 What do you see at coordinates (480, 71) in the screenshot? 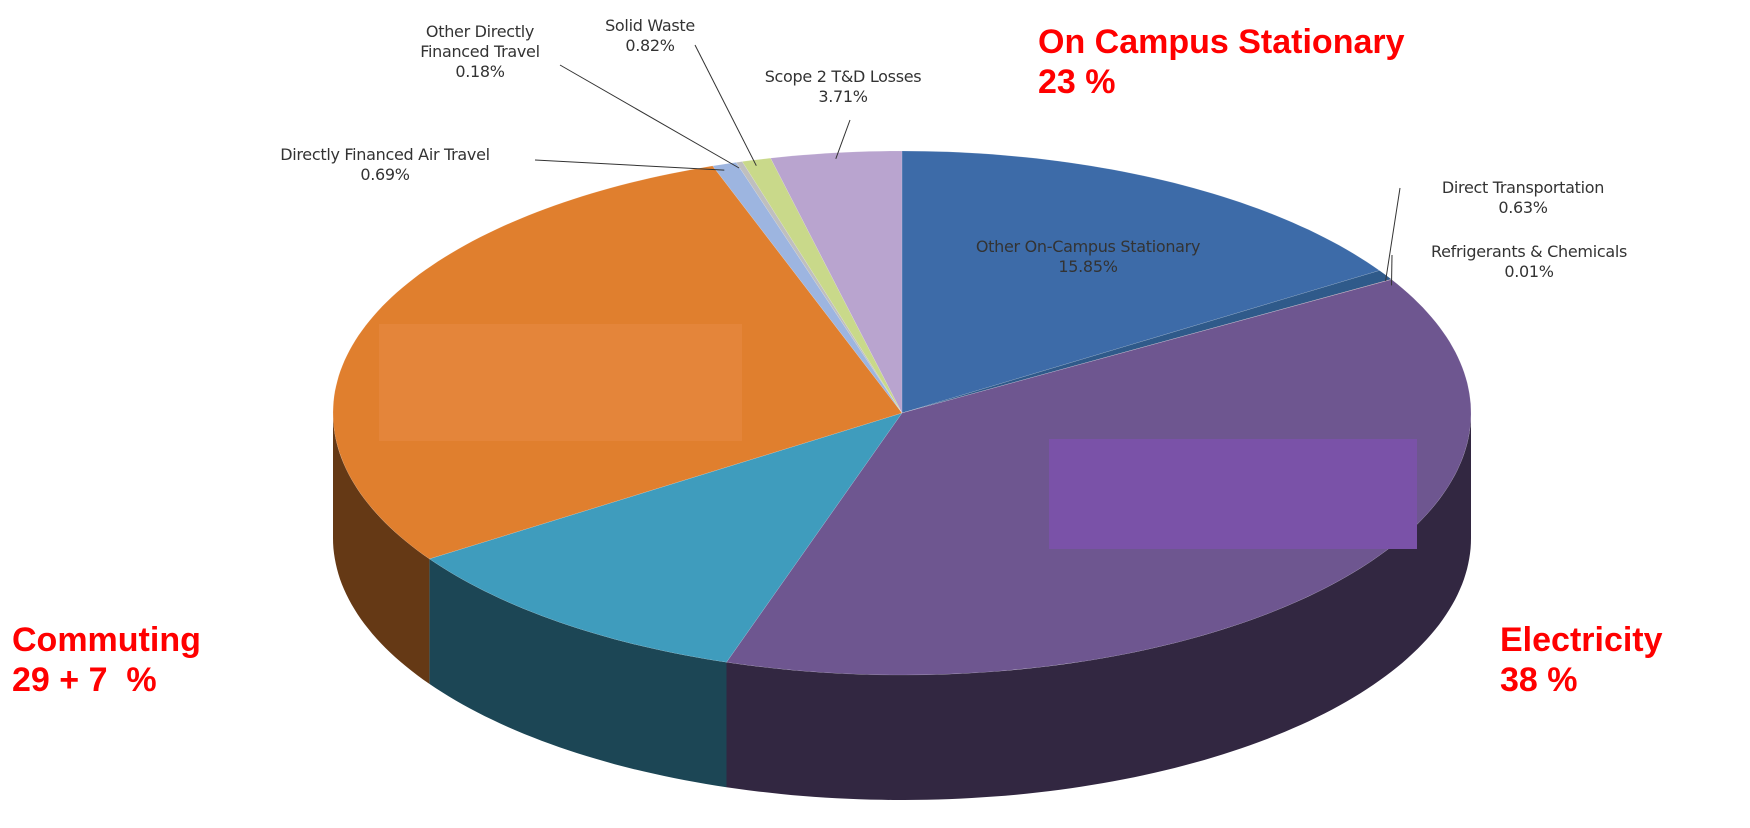
I see `slice-value: 0.18%` at bounding box center [480, 71].